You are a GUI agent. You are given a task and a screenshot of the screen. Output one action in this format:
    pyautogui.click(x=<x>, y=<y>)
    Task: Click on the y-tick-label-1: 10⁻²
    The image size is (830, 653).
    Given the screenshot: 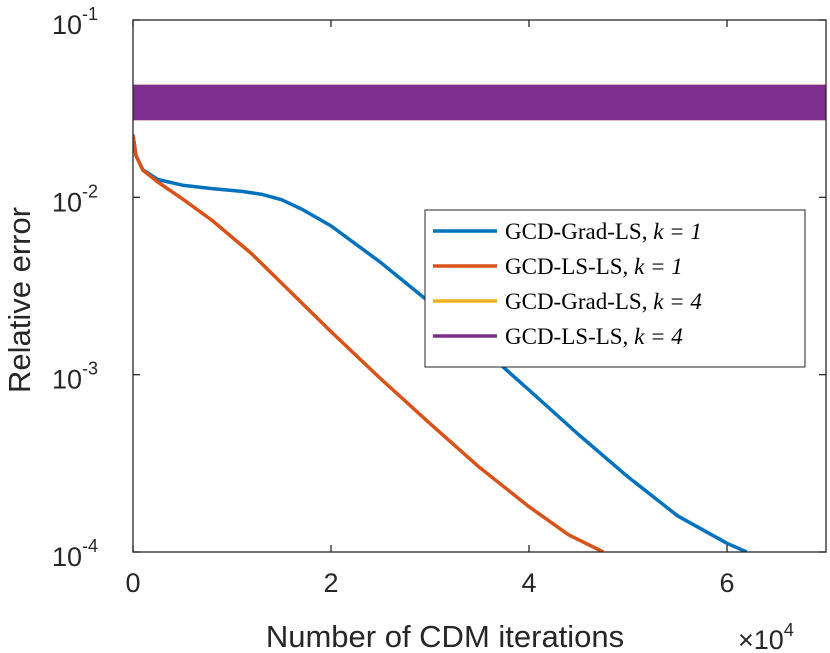 What is the action you would take?
    pyautogui.click(x=75, y=199)
    